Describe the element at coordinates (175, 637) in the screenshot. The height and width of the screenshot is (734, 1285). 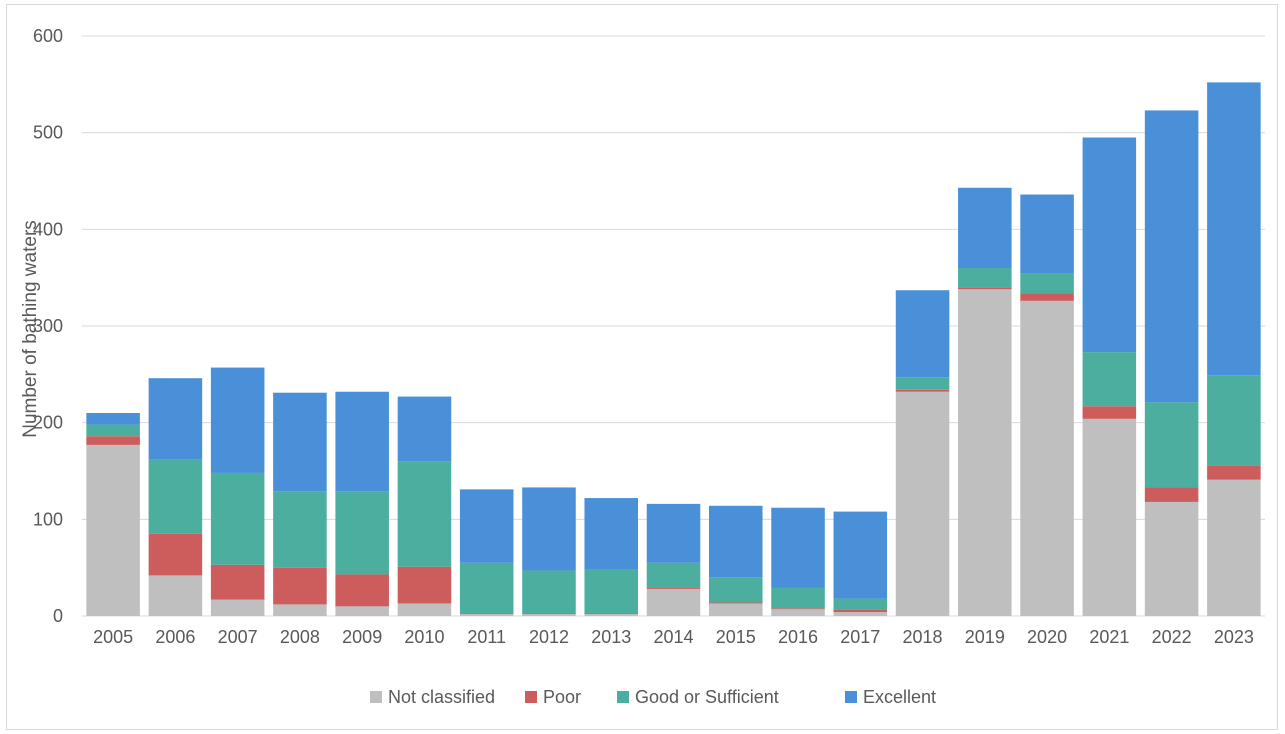
I see `x-tick-label: 2006` at that location.